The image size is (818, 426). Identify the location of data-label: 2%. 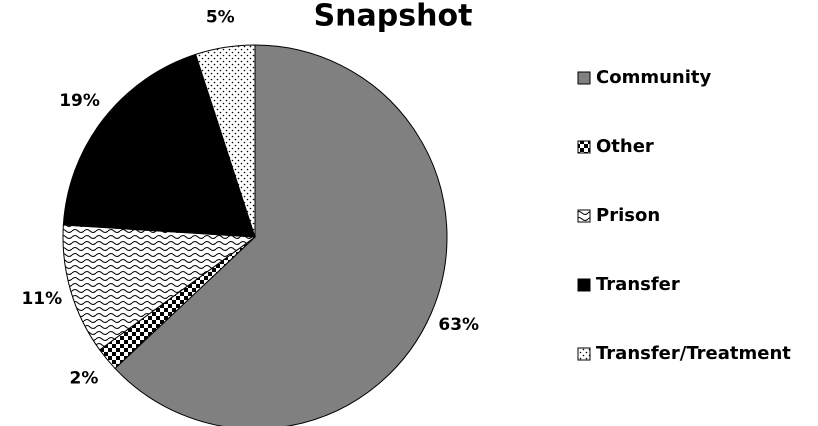
(84, 379).